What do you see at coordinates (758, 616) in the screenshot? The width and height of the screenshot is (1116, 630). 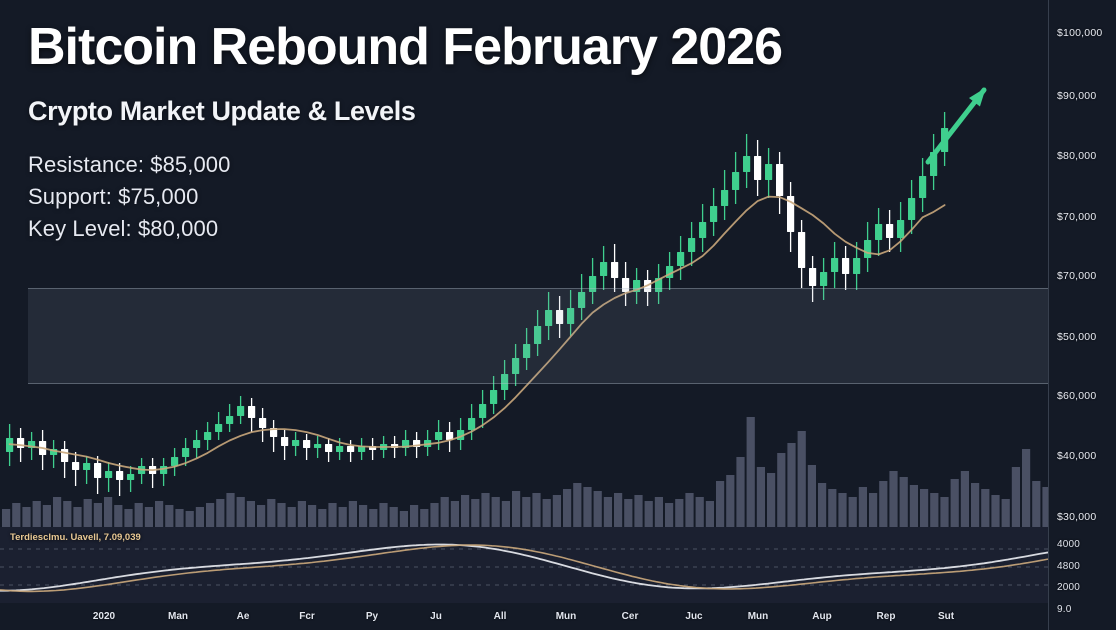 I see `date-tick-10: Mun` at bounding box center [758, 616].